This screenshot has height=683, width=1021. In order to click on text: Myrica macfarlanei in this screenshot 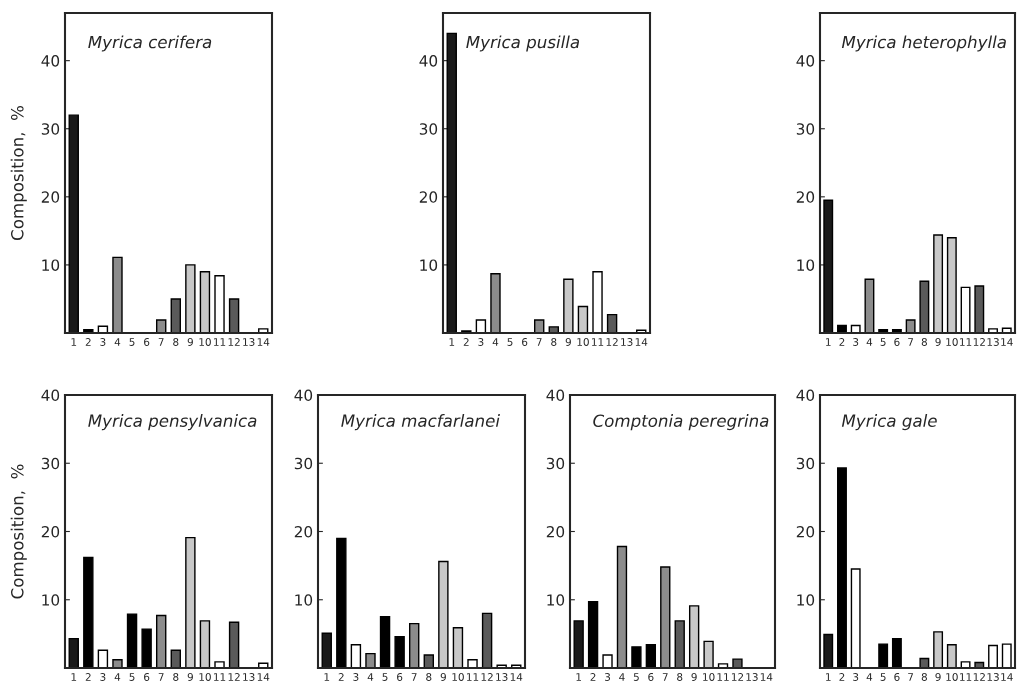, I will do `click(420, 422)`.